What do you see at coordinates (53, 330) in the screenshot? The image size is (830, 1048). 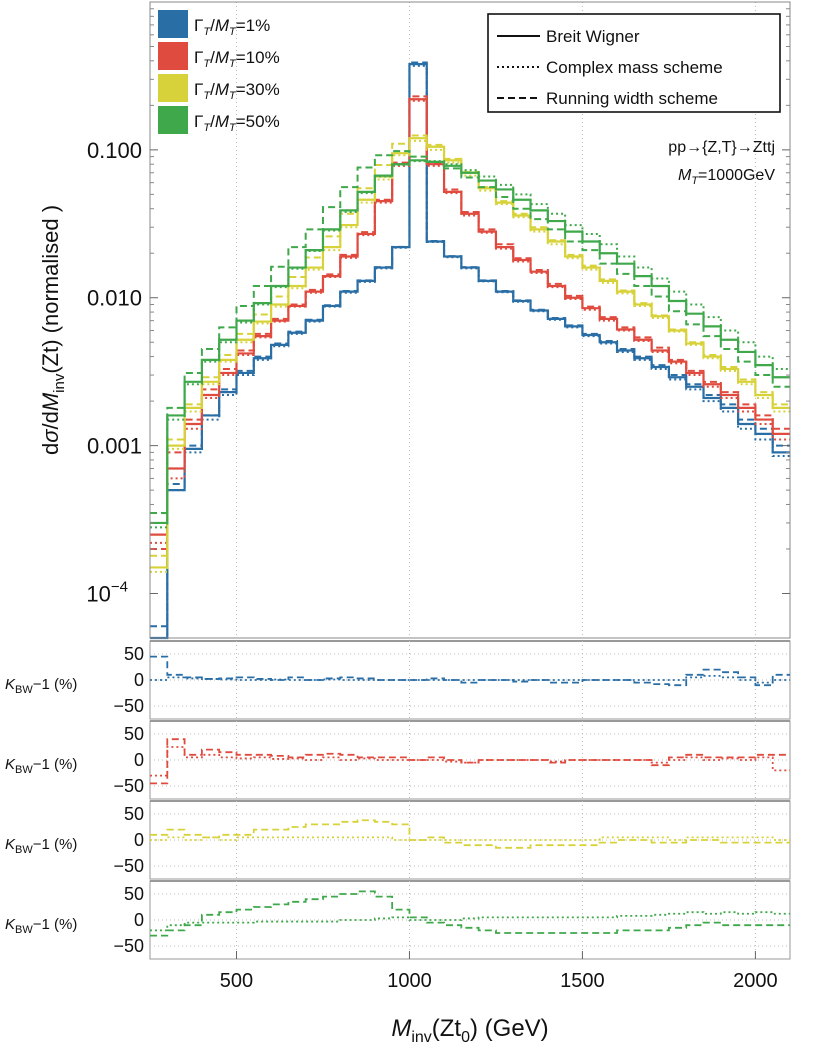 I see `main-y-axis-label: dσ/dMinv(Zt) (normalised )` at bounding box center [53, 330].